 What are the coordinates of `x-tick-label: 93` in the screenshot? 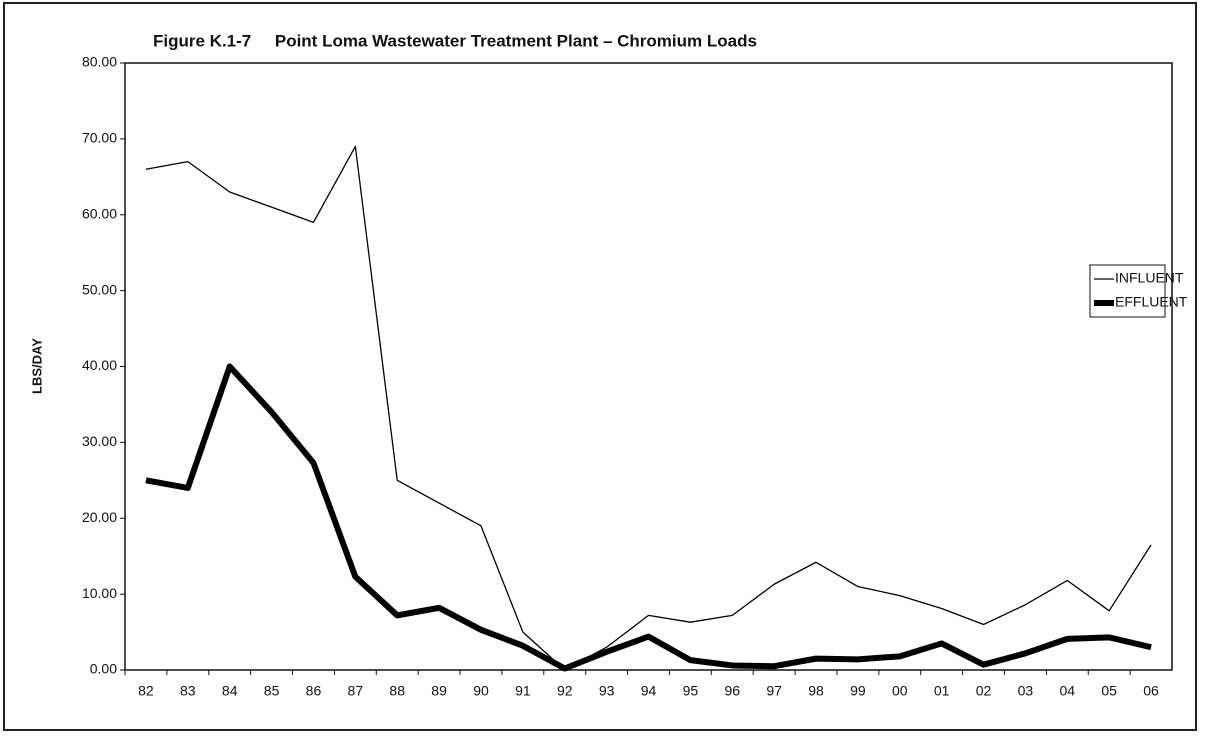 It's located at (607, 691).